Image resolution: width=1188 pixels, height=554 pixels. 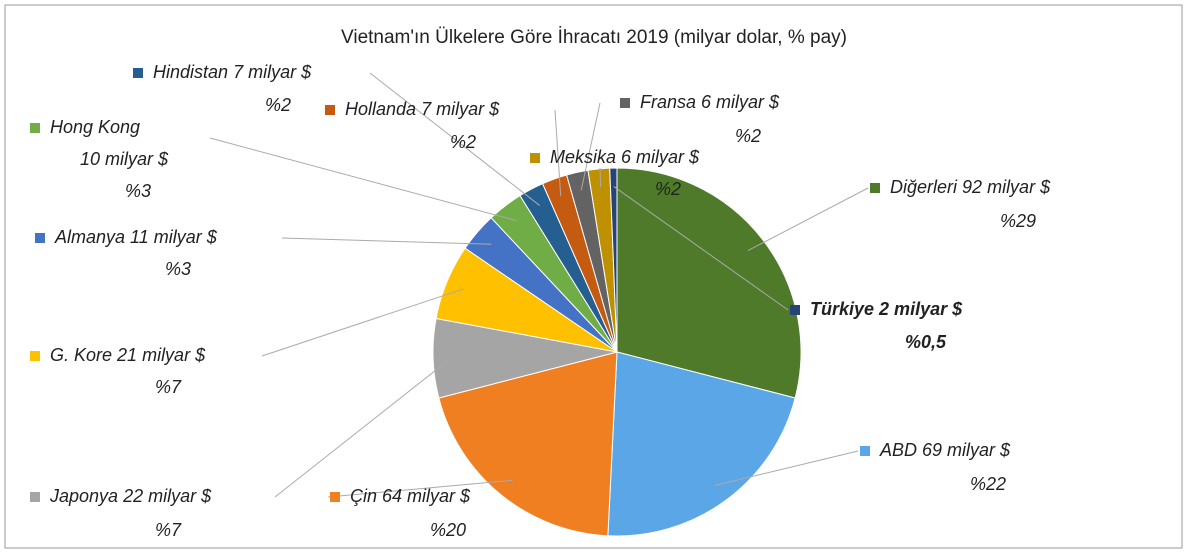 What do you see at coordinates (232, 72) in the screenshot?
I see `data-label: Hindistan 7 milyar $` at bounding box center [232, 72].